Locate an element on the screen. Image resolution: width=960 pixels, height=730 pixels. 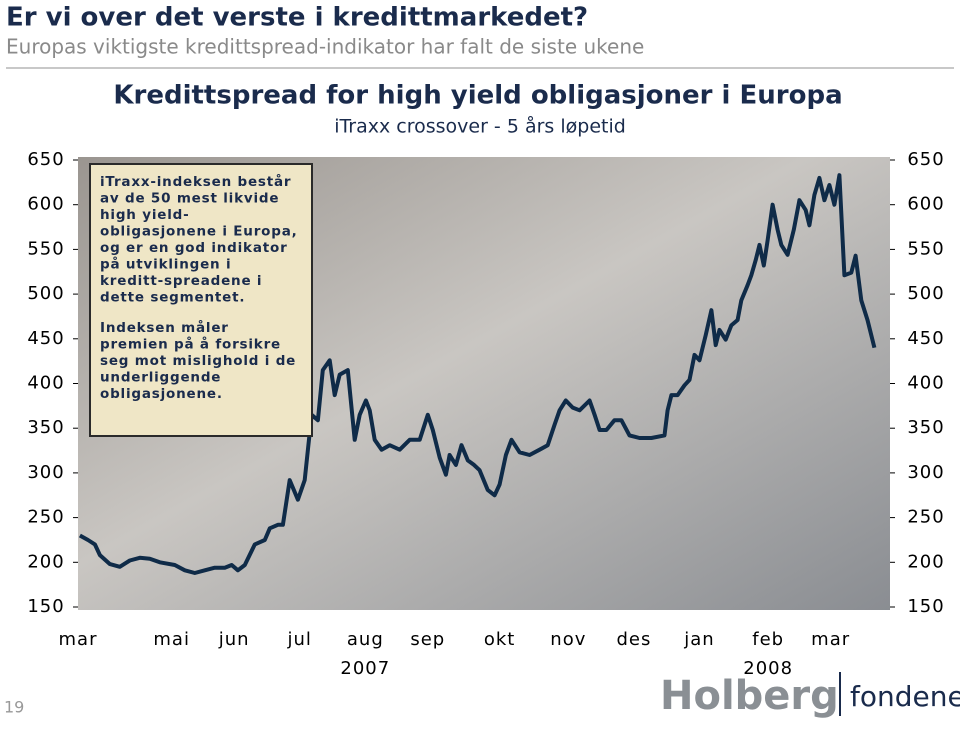
x-tick-label: feb is located at coordinates (768, 639).